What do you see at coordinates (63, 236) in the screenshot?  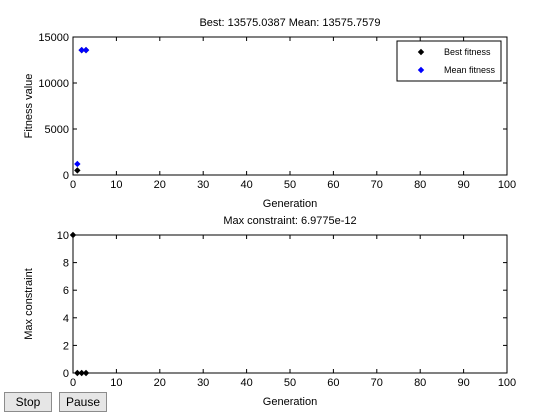 I see `chart2-y-tick-label: 10` at bounding box center [63, 236].